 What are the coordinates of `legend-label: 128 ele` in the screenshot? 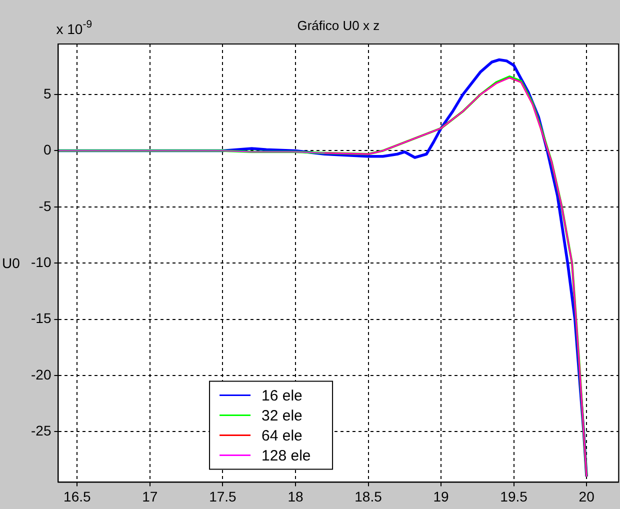 It's located at (286, 455).